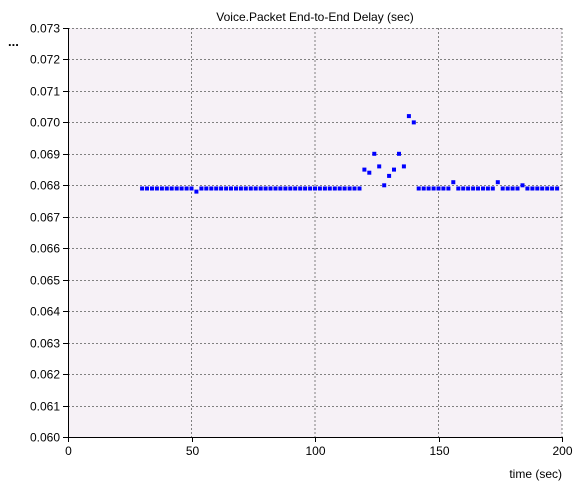 The height and width of the screenshot is (490, 576). What do you see at coordinates (350, 154) in the screenshot?
I see `data-points` at bounding box center [350, 154].